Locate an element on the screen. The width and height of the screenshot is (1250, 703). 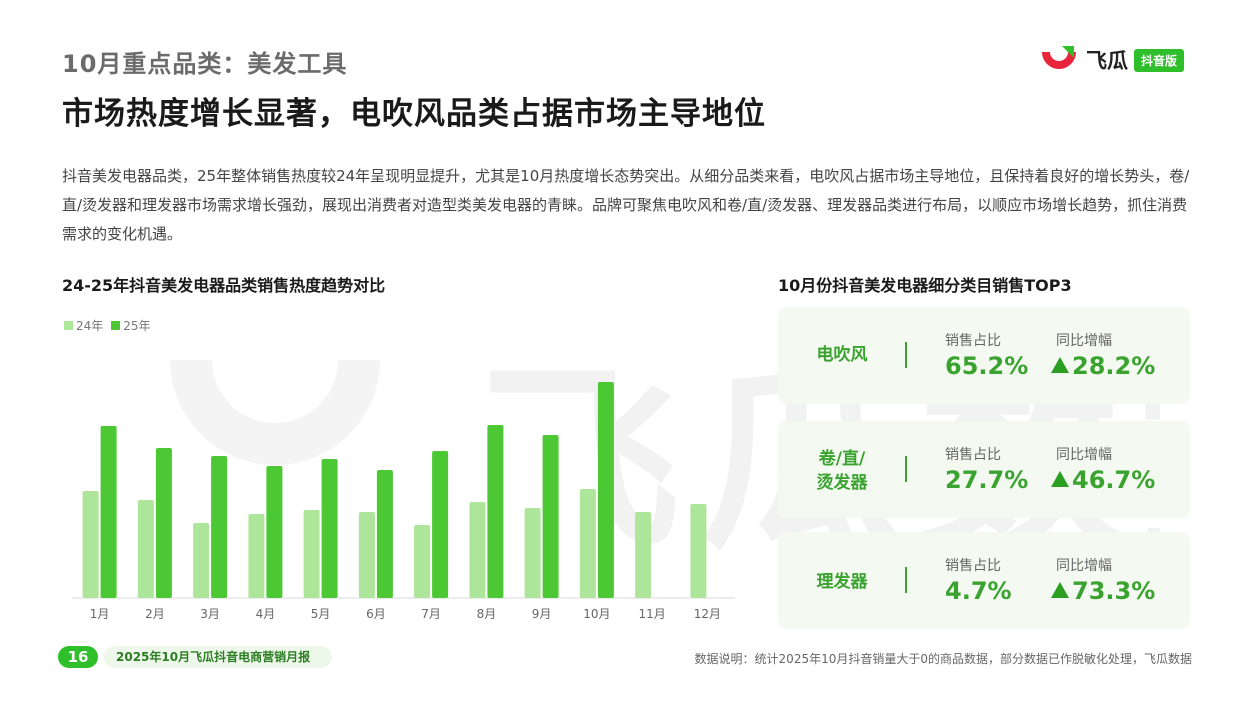
bar-25年-7月 is located at coordinates (440, 524).